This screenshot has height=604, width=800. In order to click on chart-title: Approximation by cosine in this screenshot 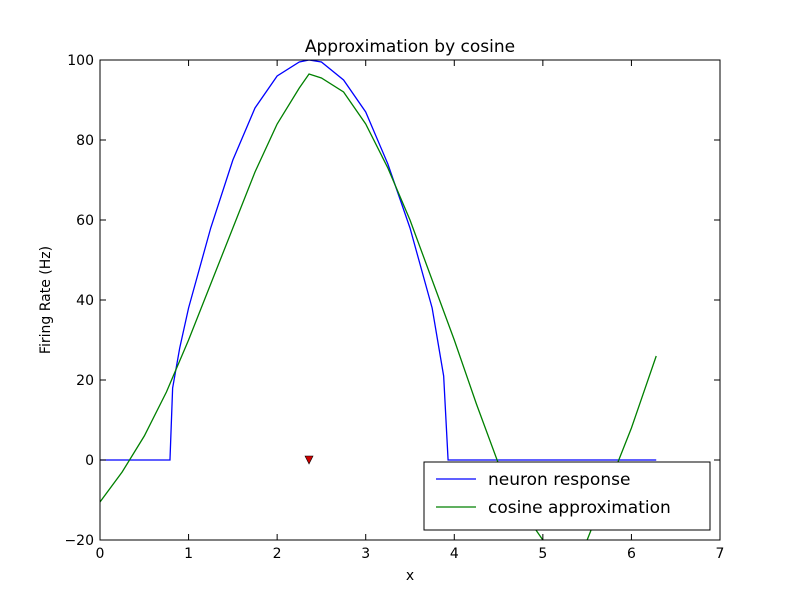, I will do `click(410, 47)`.